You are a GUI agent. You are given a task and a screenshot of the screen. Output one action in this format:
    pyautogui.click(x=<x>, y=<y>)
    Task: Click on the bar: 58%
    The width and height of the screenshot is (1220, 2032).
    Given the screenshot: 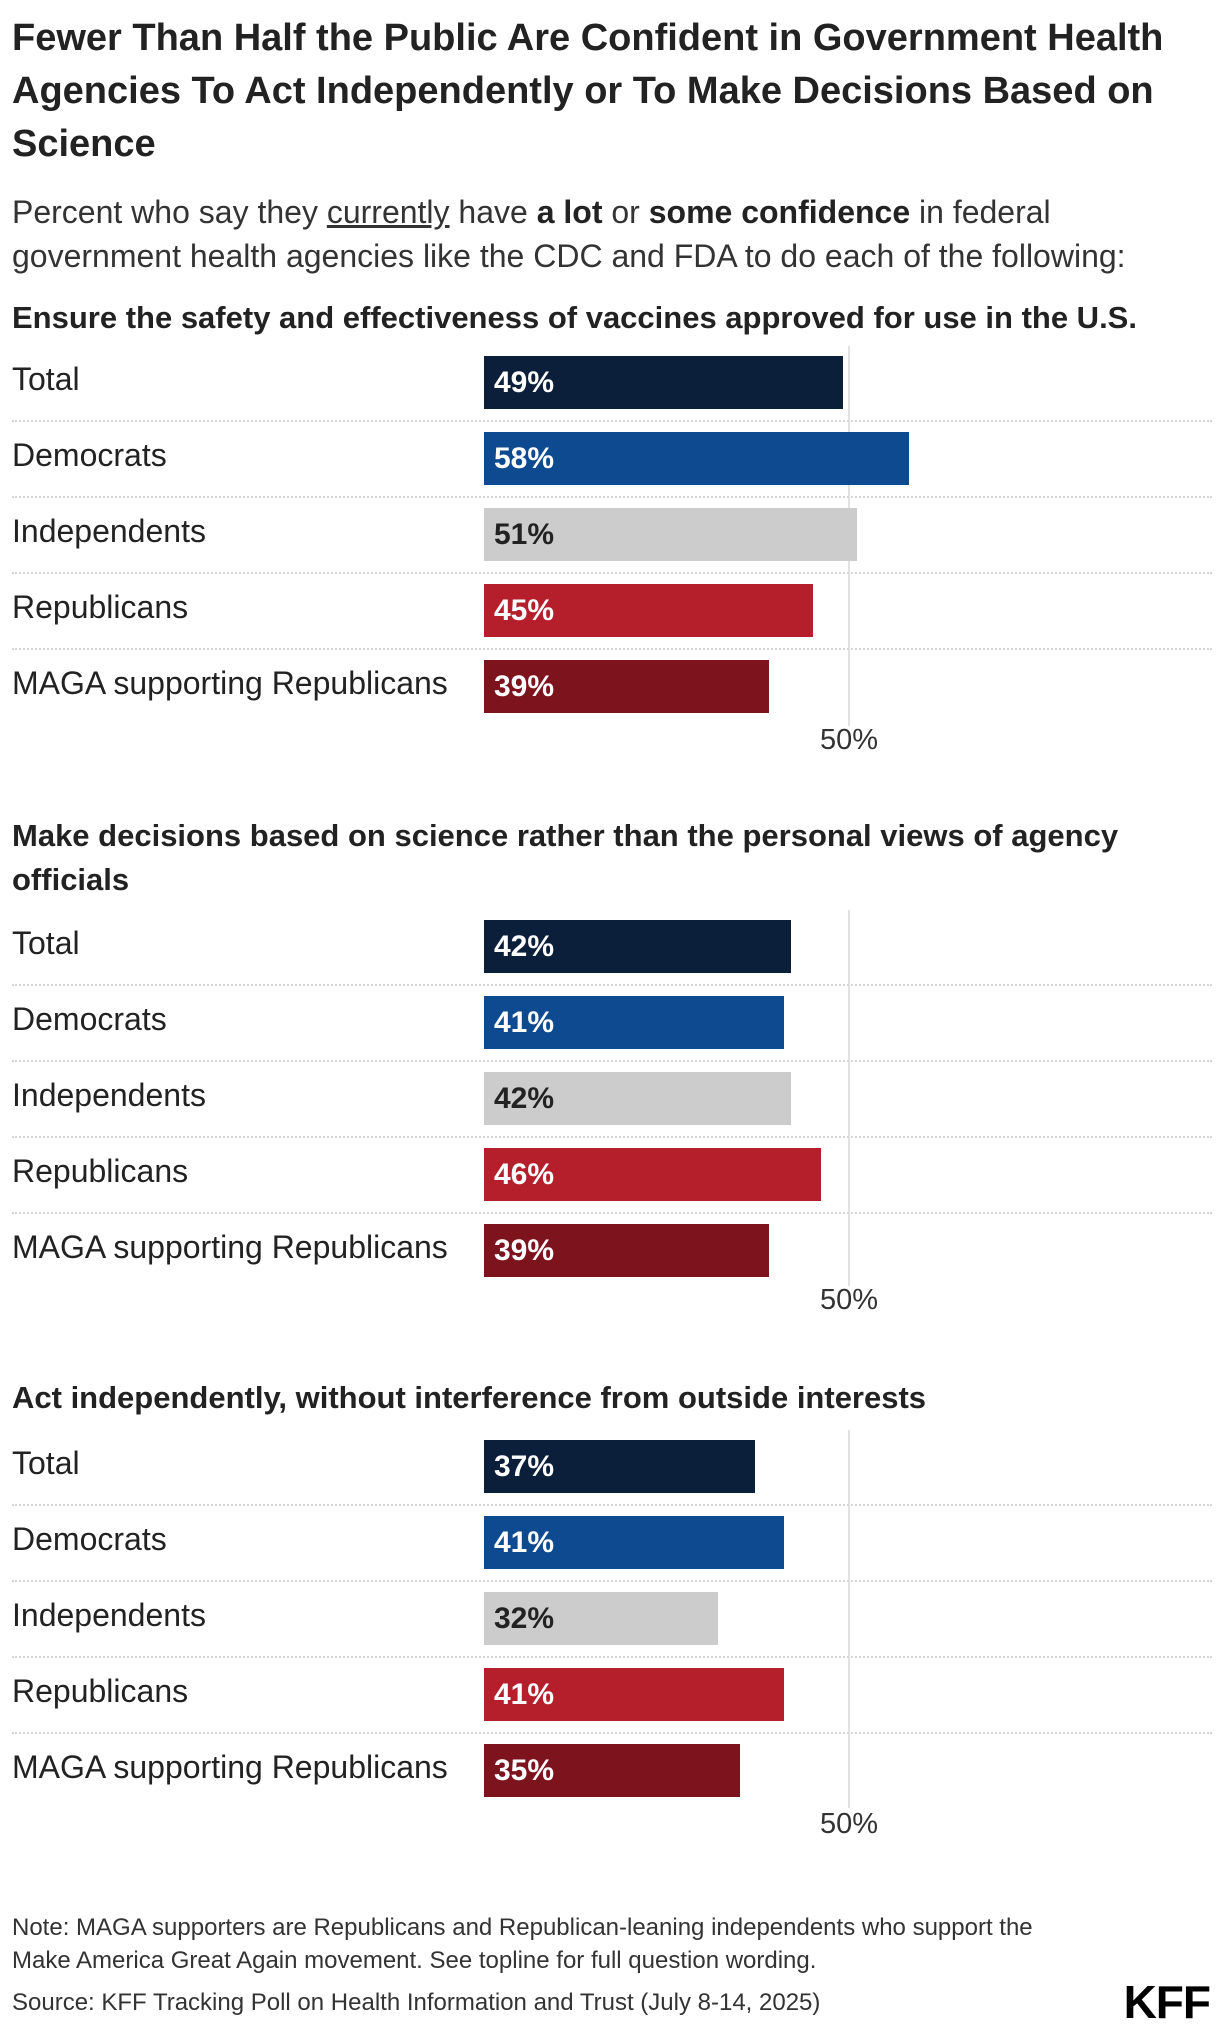 What is the action you would take?
    pyautogui.click(x=696, y=458)
    